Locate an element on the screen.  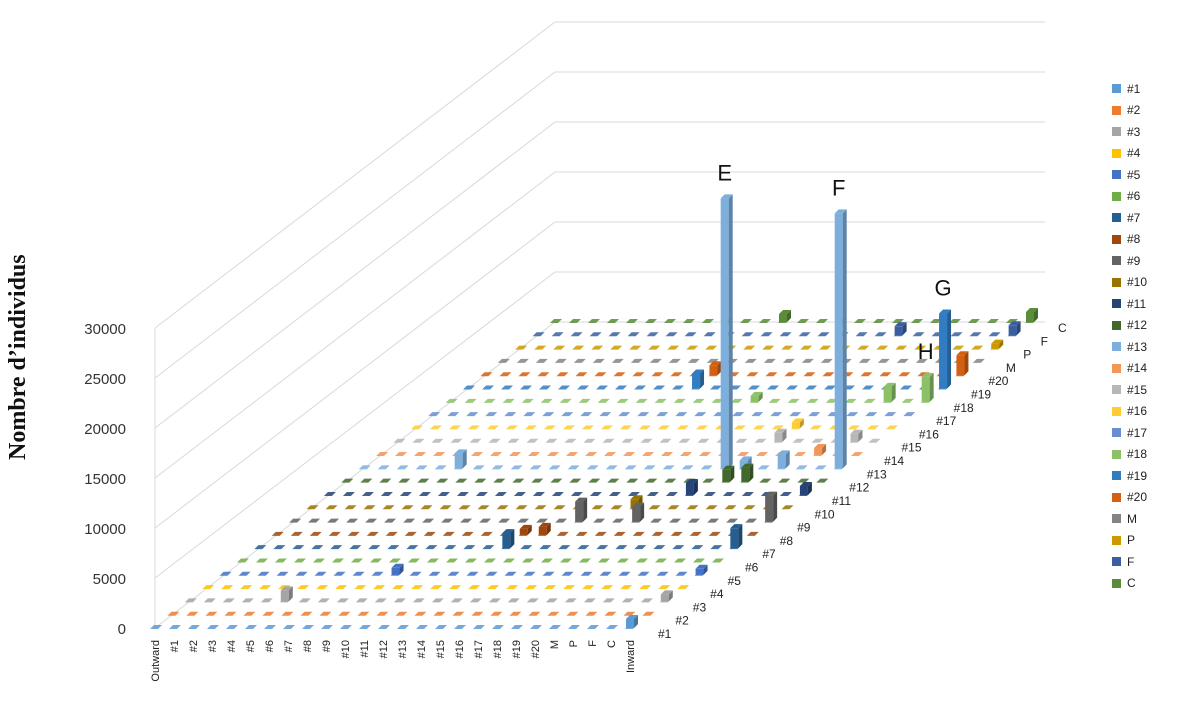
legend-item: #19 is located at coordinates (1129, 476).